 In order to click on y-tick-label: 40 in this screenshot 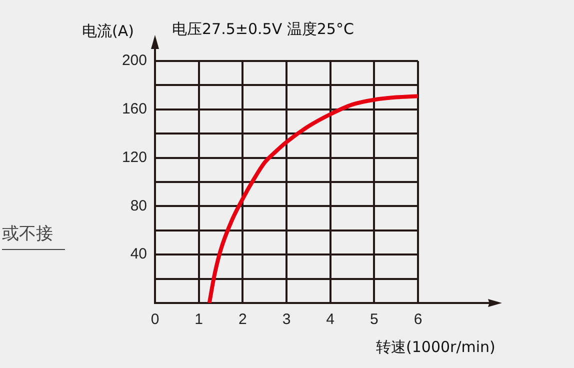, I will do `click(138, 254)`.